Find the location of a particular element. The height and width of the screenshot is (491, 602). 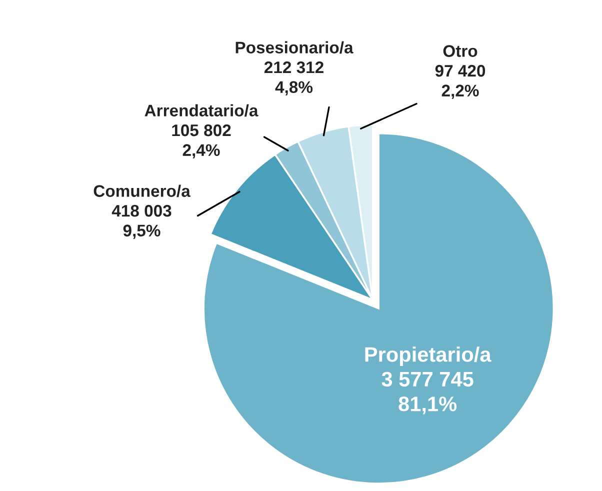

data-label: 212 312 4,8% is located at coordinates (294, 78).